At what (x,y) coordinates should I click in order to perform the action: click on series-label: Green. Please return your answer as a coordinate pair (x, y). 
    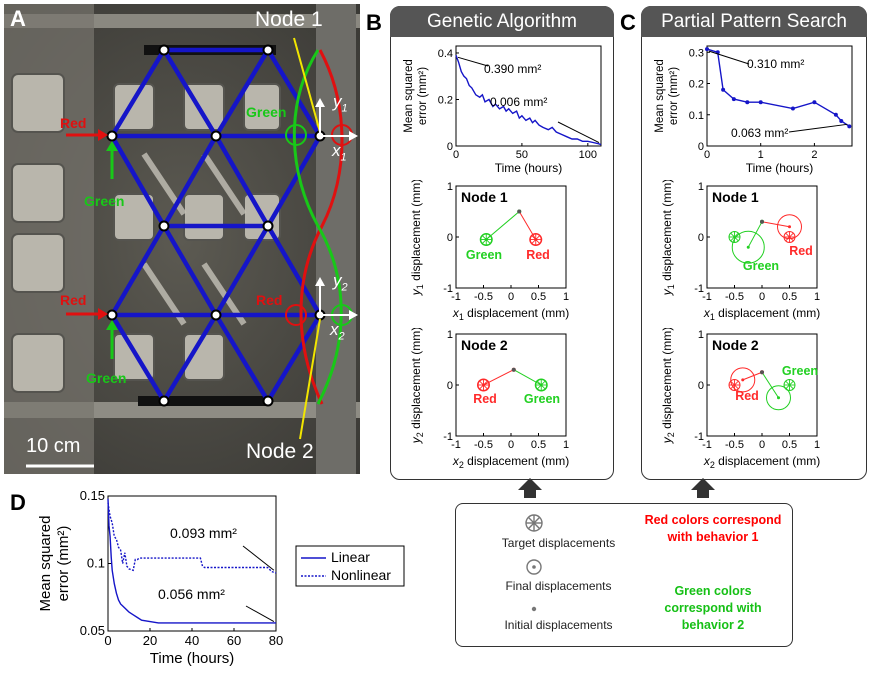
    Looking at the image, I should click on (800, 371).